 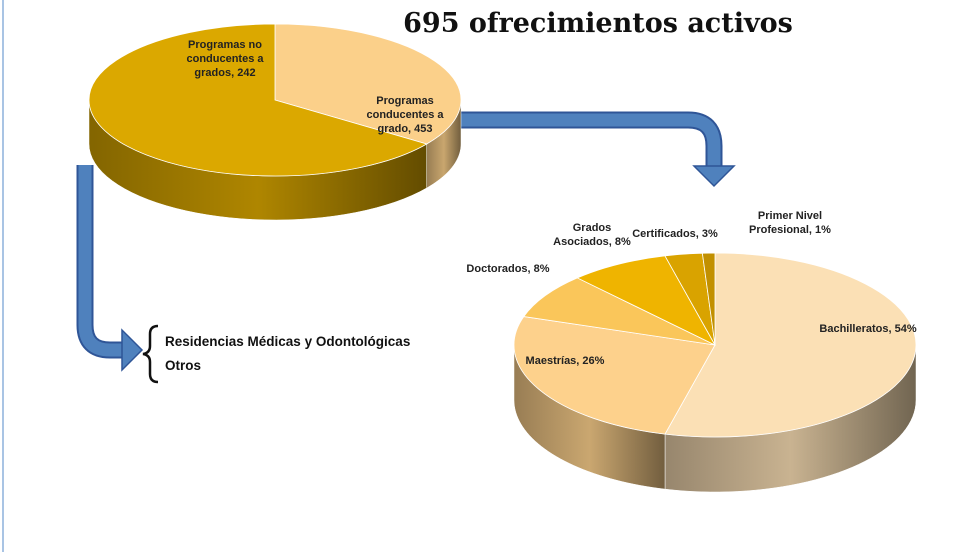 I want to click on title: 695 ofrecimientos activos, so click(x=598, y=23).